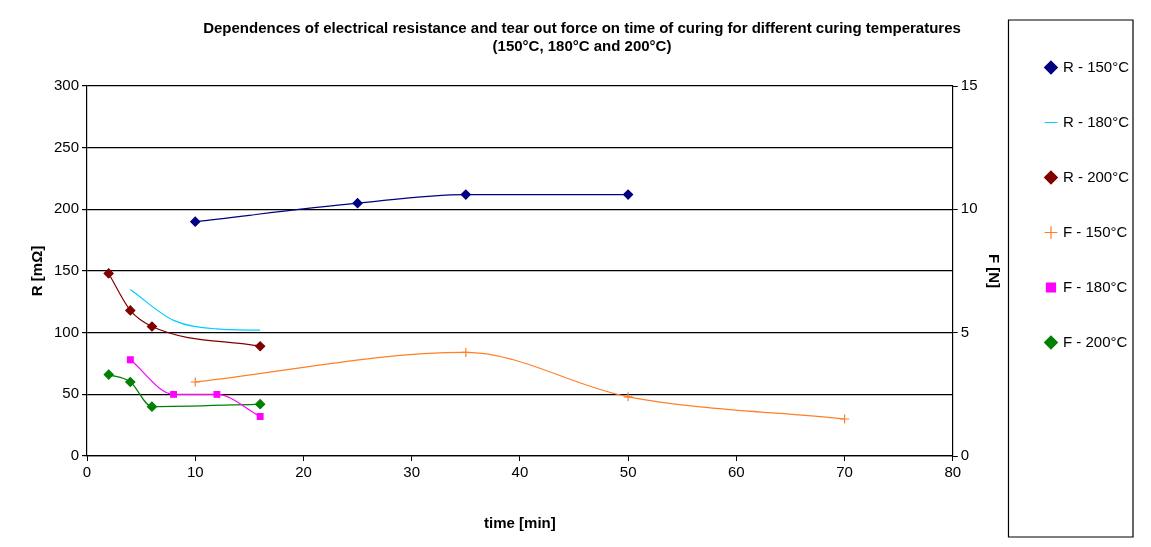 This screenshot has width=1151, height=547. Describe the element at coordinates (582, 37) in the screenshot. I see `chart-title: Dependences of electrical resistance and tear out force on time of curing for different curing temperatures (150°C, 180°C and 200°C)` at that location.